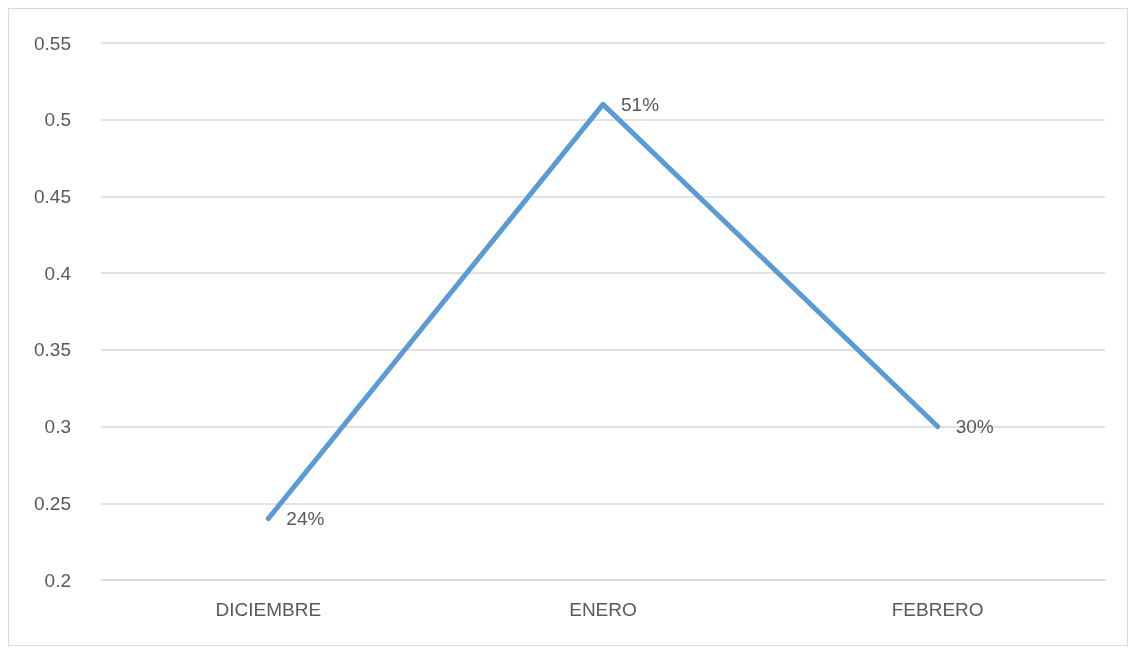  I want to click on y-tick-label: 0.3, so click(57, 427).